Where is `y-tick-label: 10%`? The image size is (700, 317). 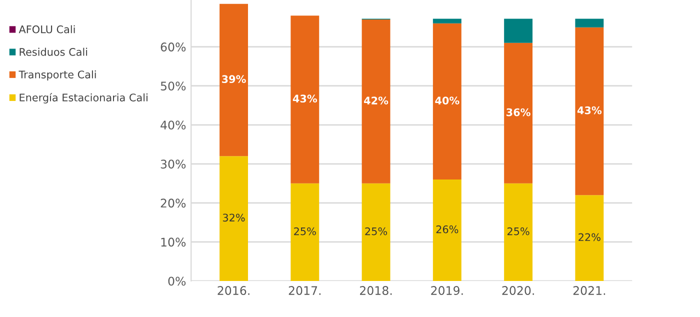 y-tick-label: 10% is located at coordinates (173, 242).